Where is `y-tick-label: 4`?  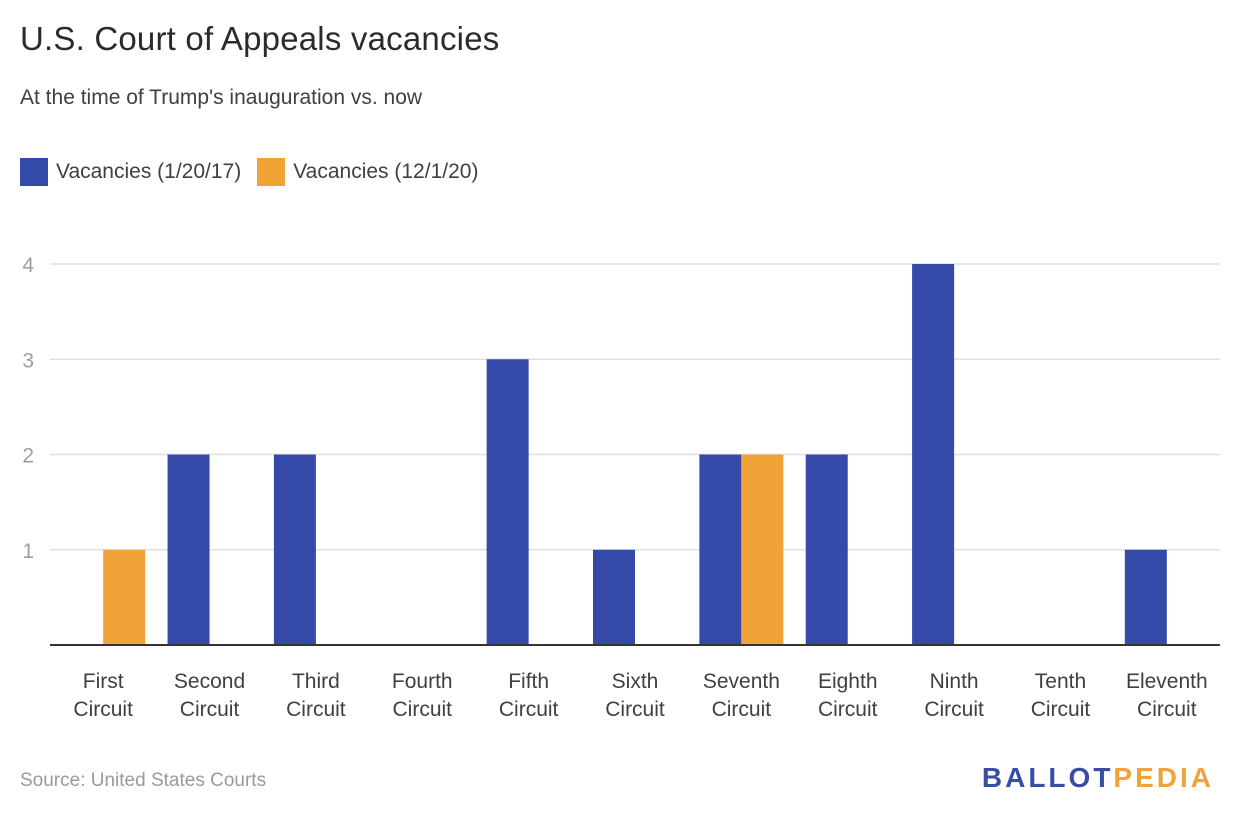
y-tick-label: 4 is located at coordinates (28, 265).